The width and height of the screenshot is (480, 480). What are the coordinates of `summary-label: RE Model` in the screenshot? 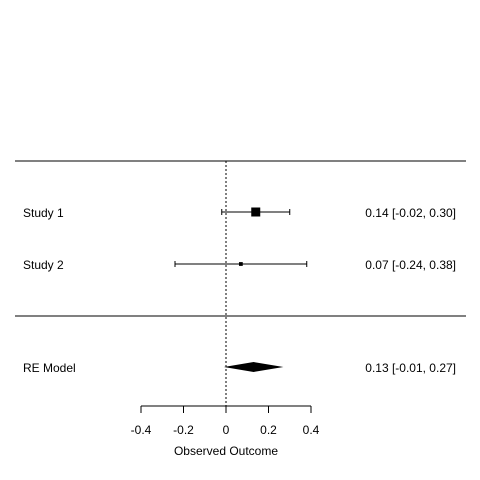 It's located at (49, 368).